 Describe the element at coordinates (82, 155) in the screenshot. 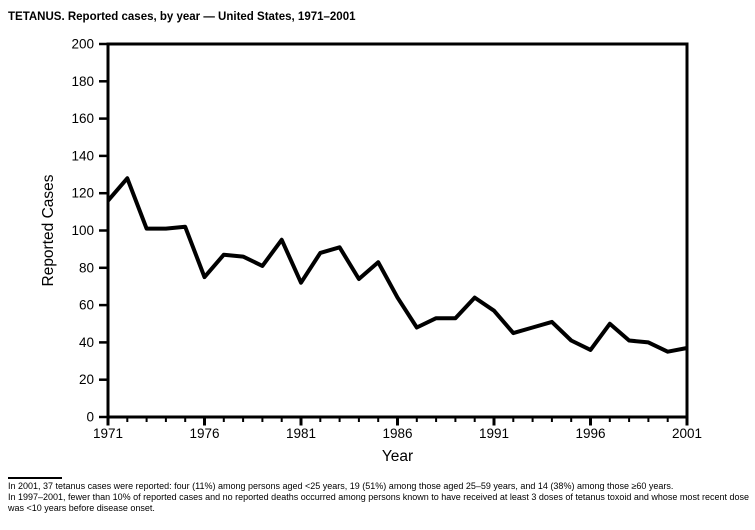

I see `y-tick-label: 140` at that location.